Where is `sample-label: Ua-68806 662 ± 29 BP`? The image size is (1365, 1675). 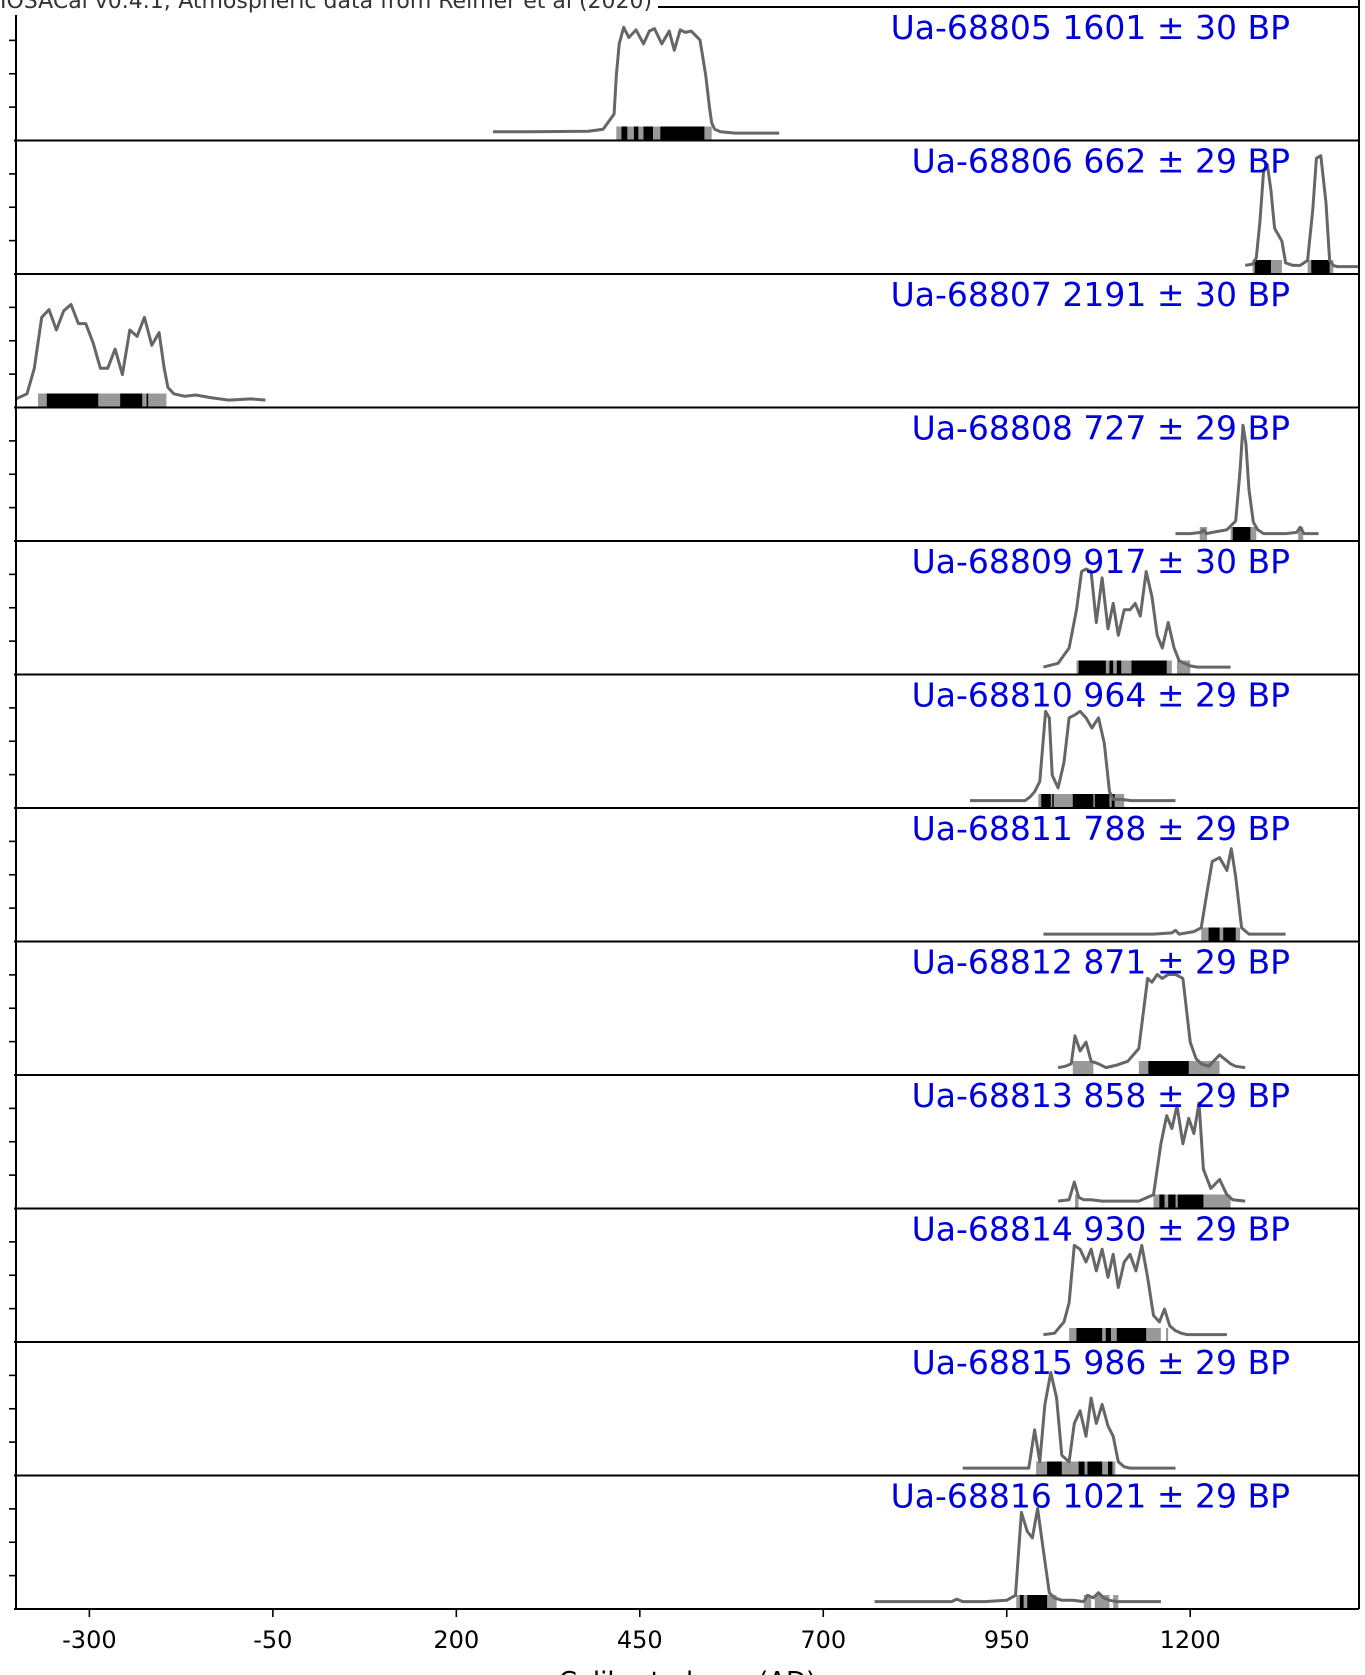 sample-label: Ua-68806 662 ± 29 BP is located at coordinates (1101, 161).